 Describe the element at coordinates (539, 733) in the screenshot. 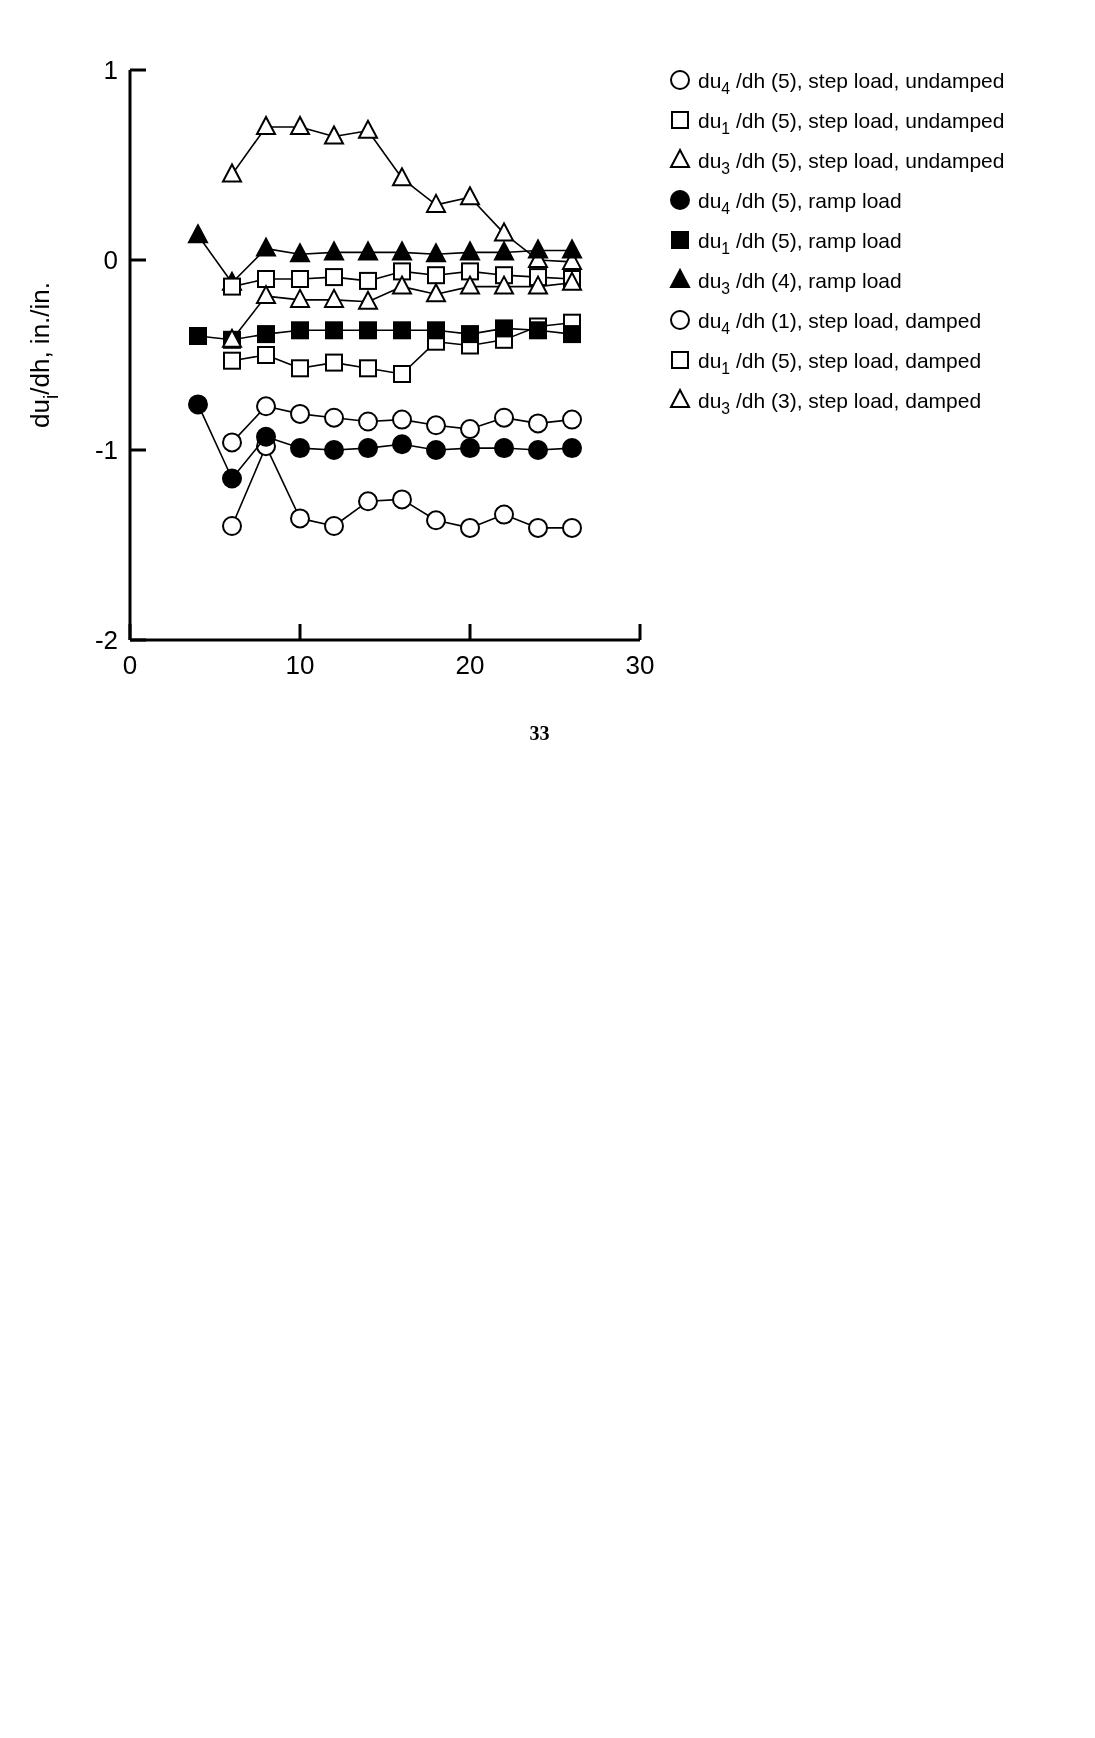

I see `text: 33` at that location.